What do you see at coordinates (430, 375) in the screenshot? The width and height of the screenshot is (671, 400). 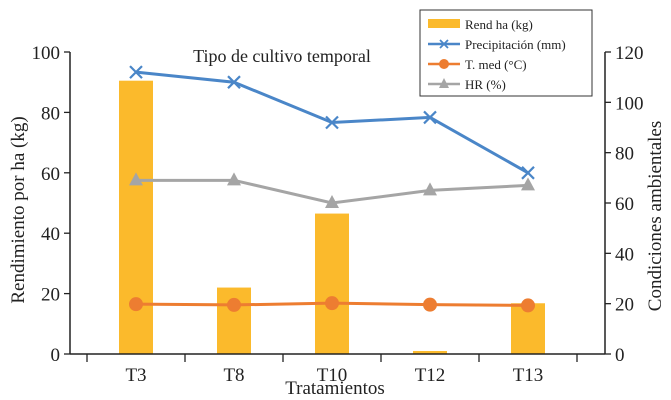 I see `x-tick-label-t12: T12` at bounding box center [430, 375].